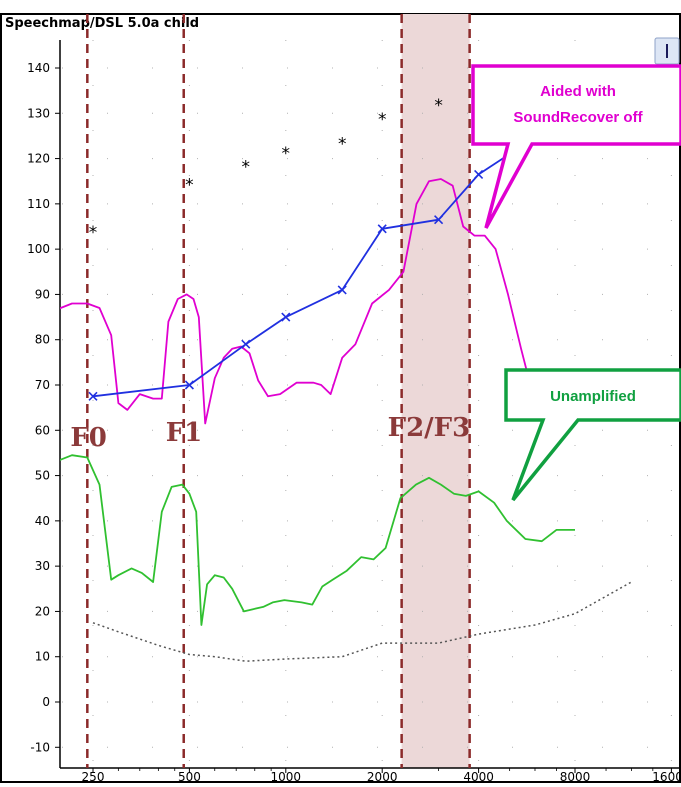 This screenshot has height=787, width=681. Describe the element at coordinates (42, 340) in the screenshot. I see `y-tick-label: 80` at that location.